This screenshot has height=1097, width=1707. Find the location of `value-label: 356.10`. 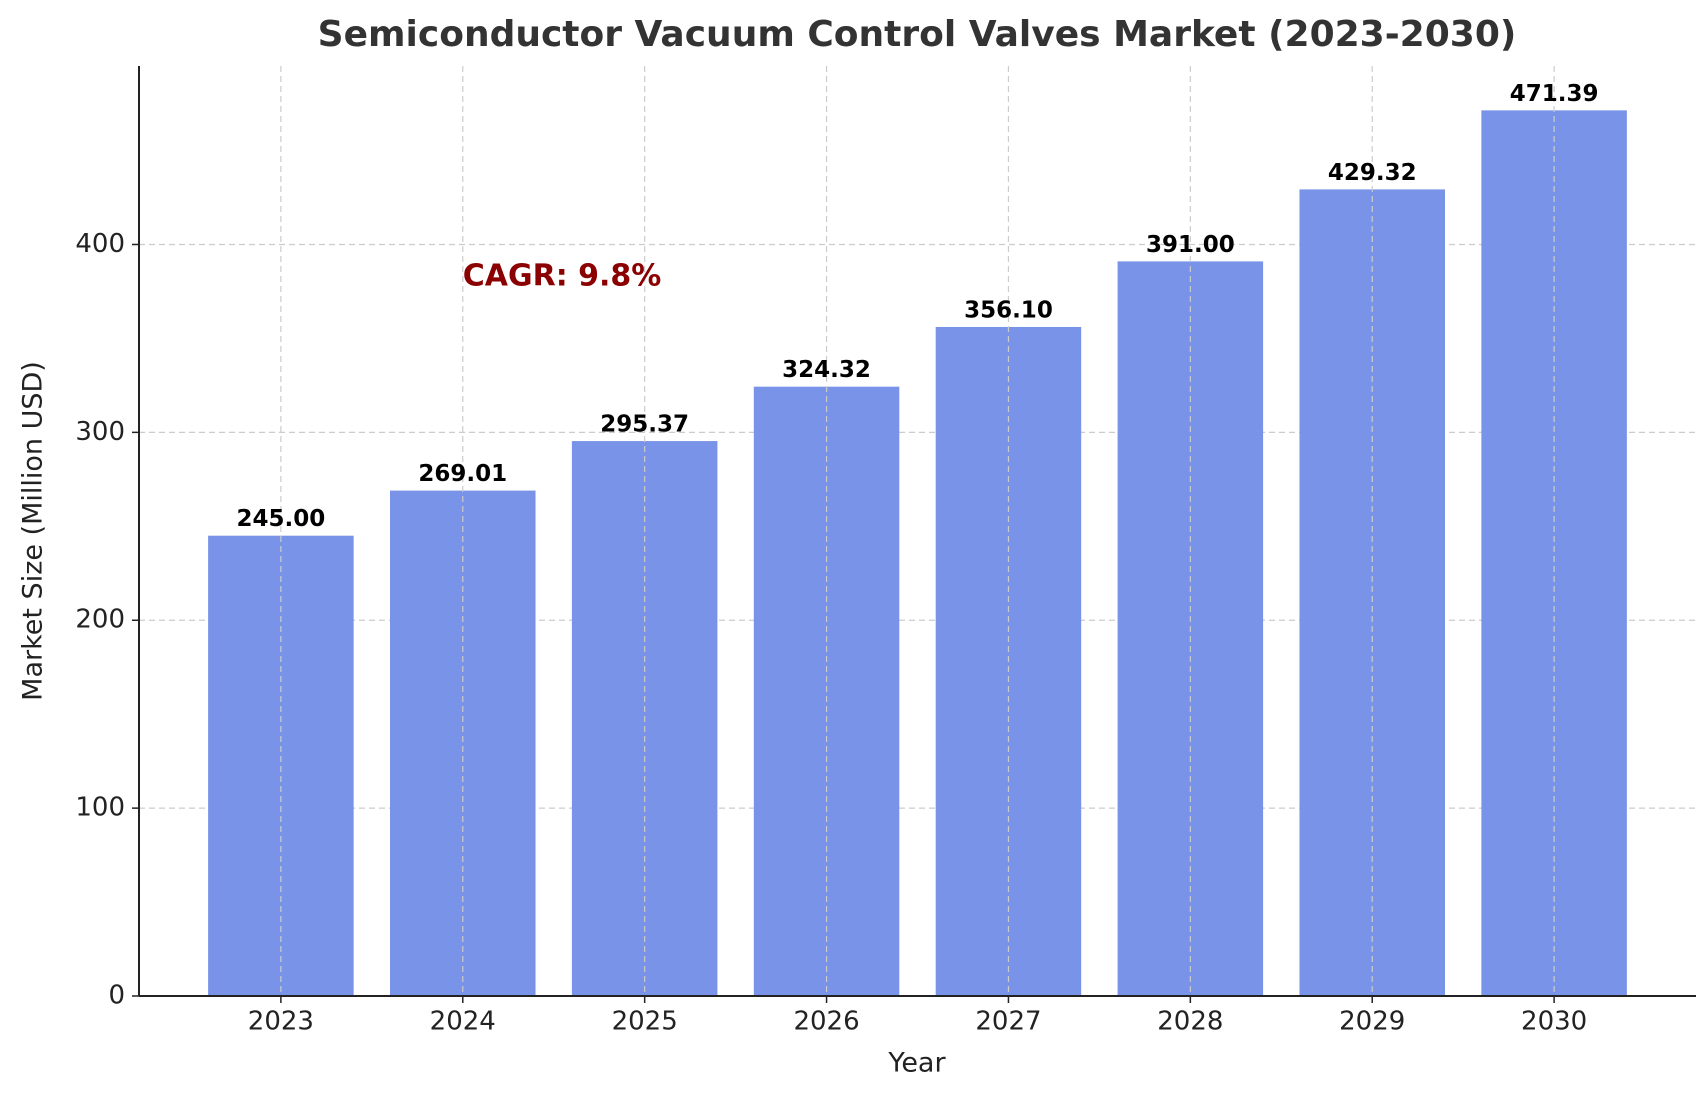

value-label: 356.10 is located at coordinates (1008, 310).